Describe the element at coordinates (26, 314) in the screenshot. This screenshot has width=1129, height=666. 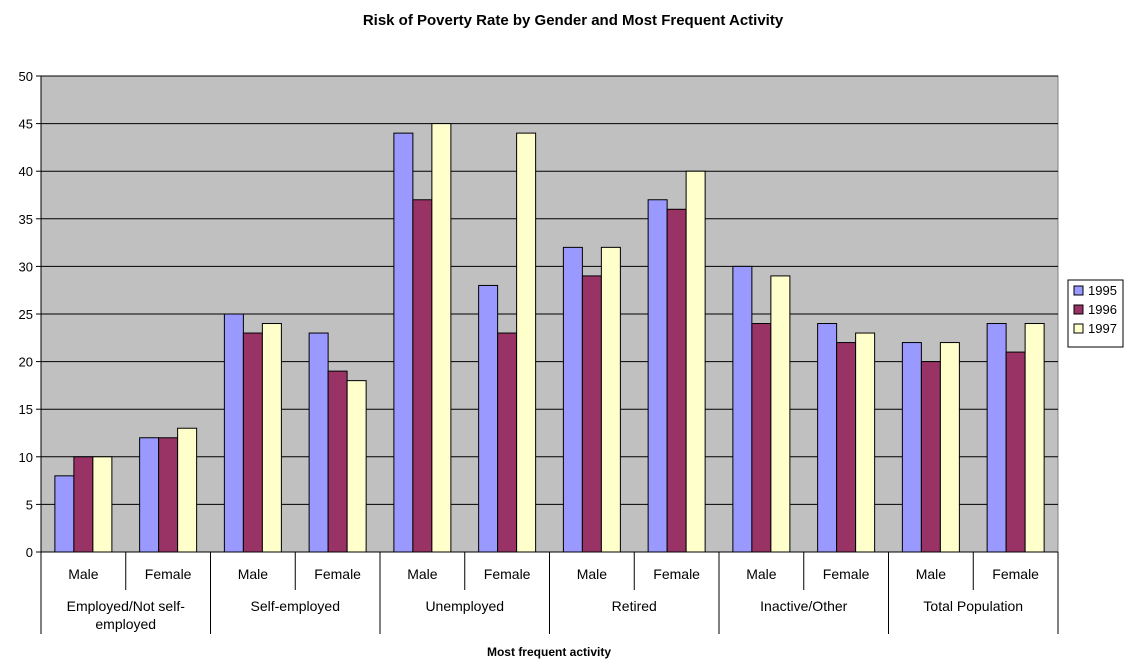
I see `y-tick-label: 25` at that location.